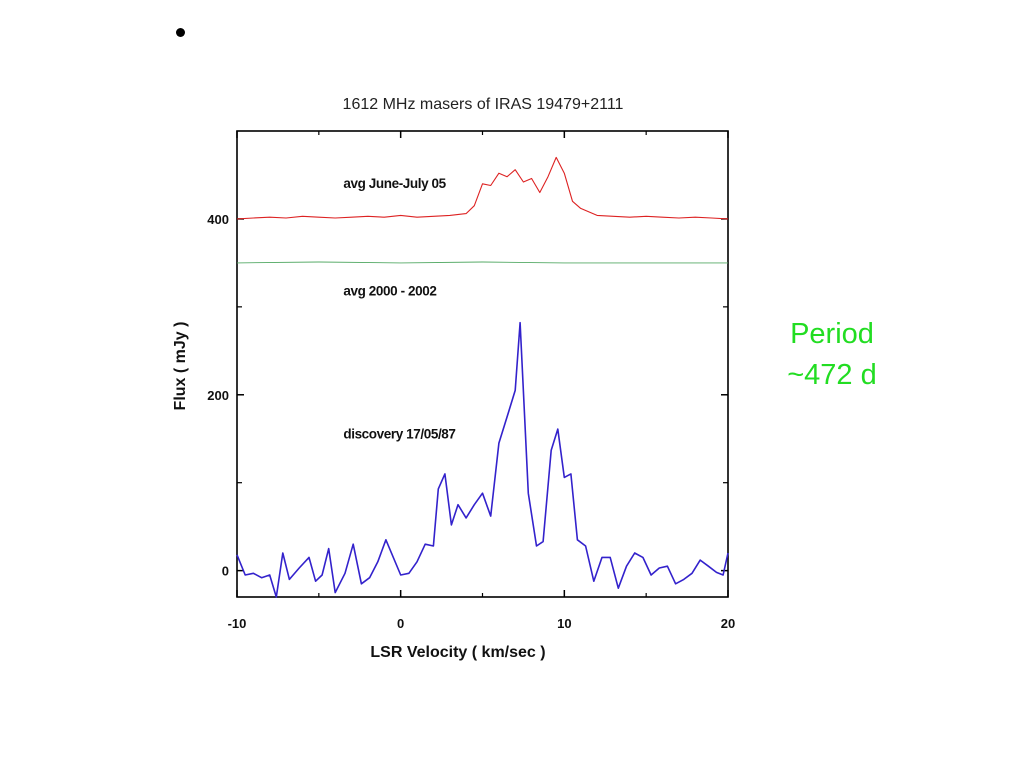 The image size is (1024, 768). What do you see at coordinates (399, 434) in the screenshot?
I see `series-annotation: discovery 17/05/87` at bounding box center [399, 434].